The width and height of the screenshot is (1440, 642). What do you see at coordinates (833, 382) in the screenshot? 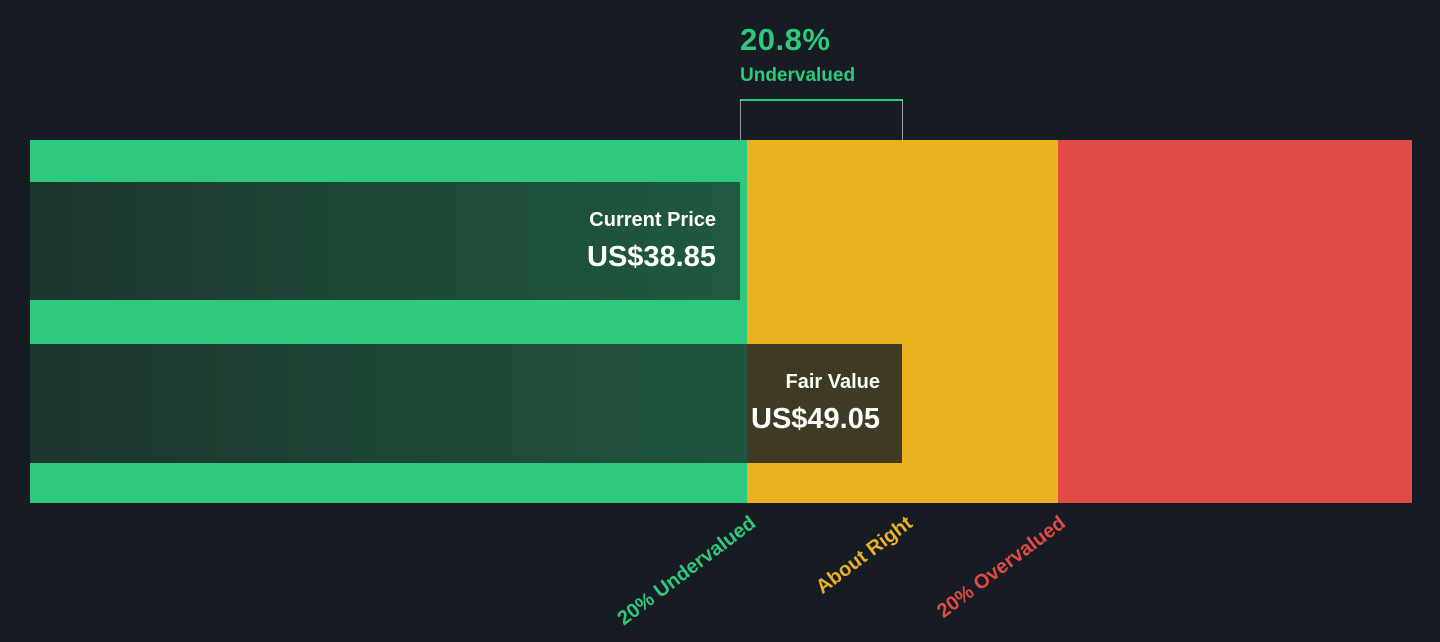
I see `fair-value-label: Fair Value` at bounding box center [833, 382].